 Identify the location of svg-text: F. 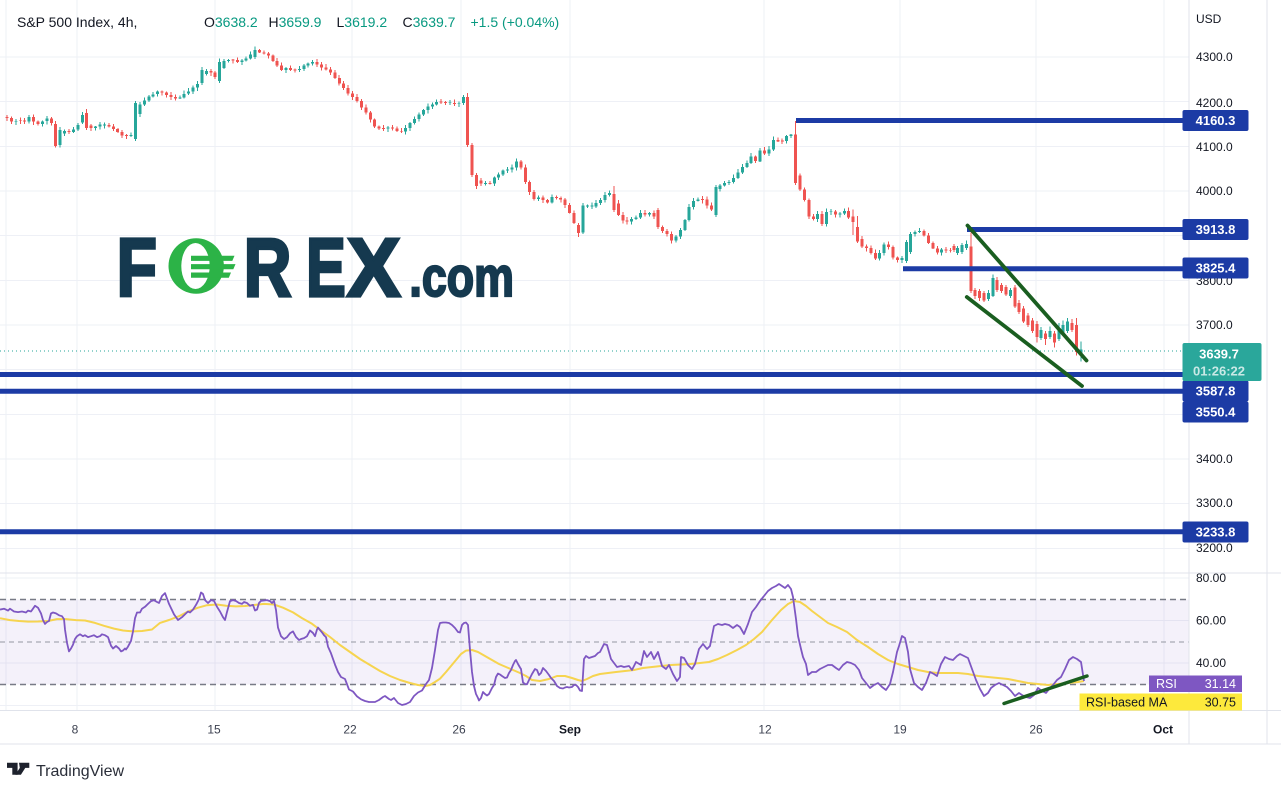
(137, 267).